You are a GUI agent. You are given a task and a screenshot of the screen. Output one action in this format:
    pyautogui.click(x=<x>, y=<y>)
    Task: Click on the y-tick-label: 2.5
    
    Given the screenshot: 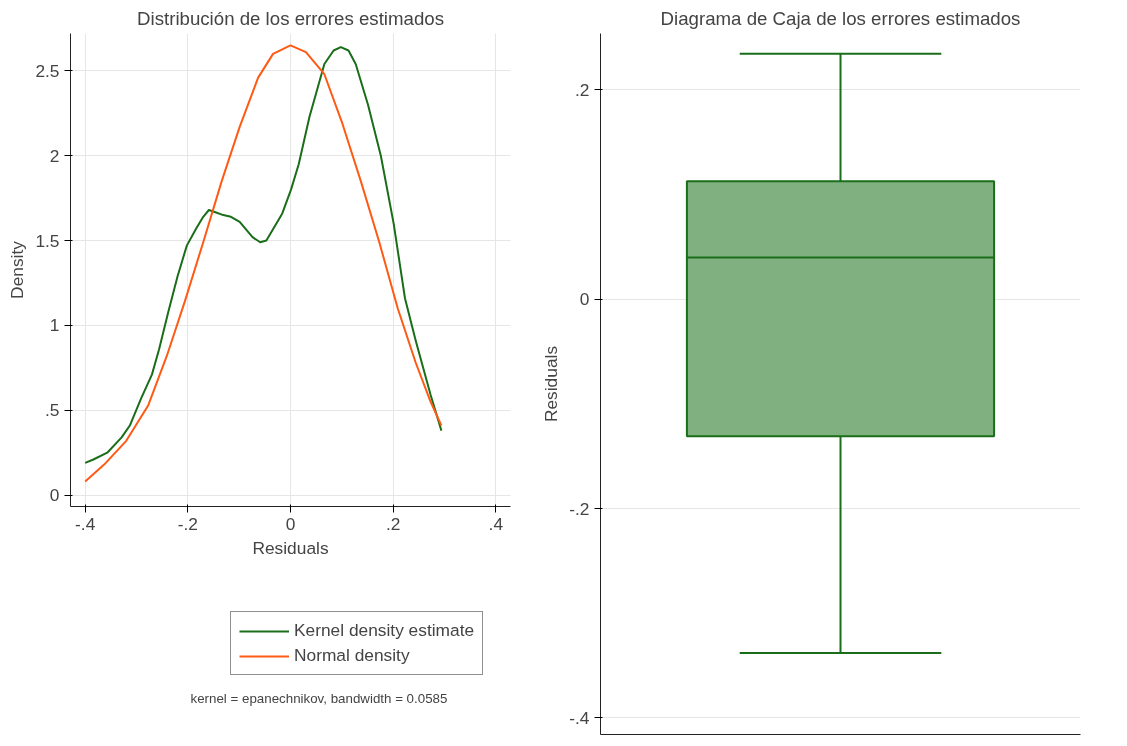 What is the action you would take?
    pyautogui.click(x=47, y=70)
    